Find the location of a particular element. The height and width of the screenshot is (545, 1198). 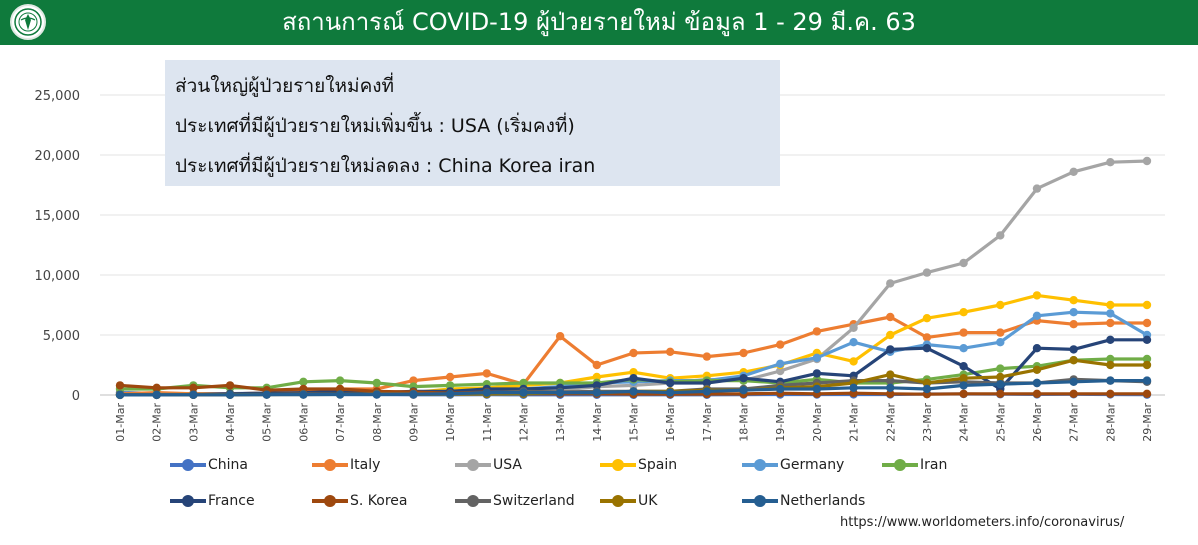

legend-label: Spain is located at coordinates (658, 465).